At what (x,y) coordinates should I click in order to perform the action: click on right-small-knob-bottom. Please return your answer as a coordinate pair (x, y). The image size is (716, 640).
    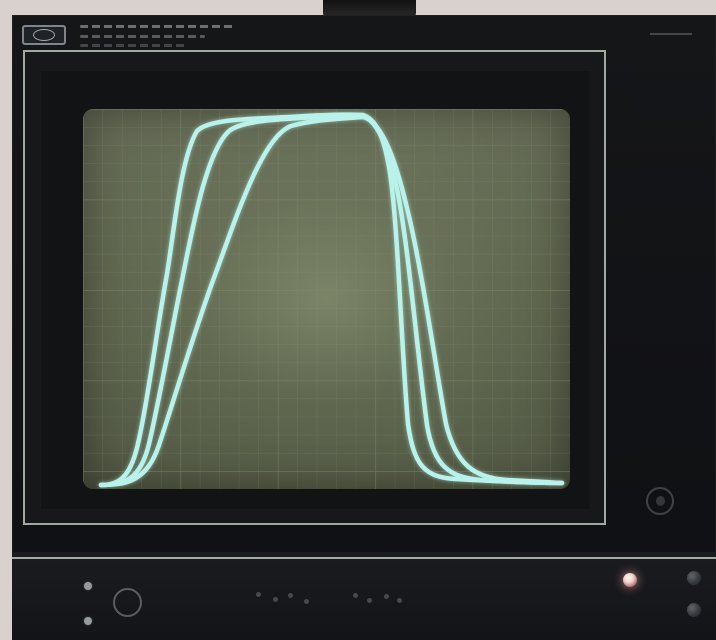
    Looking at the image, I should click on (694, 610).